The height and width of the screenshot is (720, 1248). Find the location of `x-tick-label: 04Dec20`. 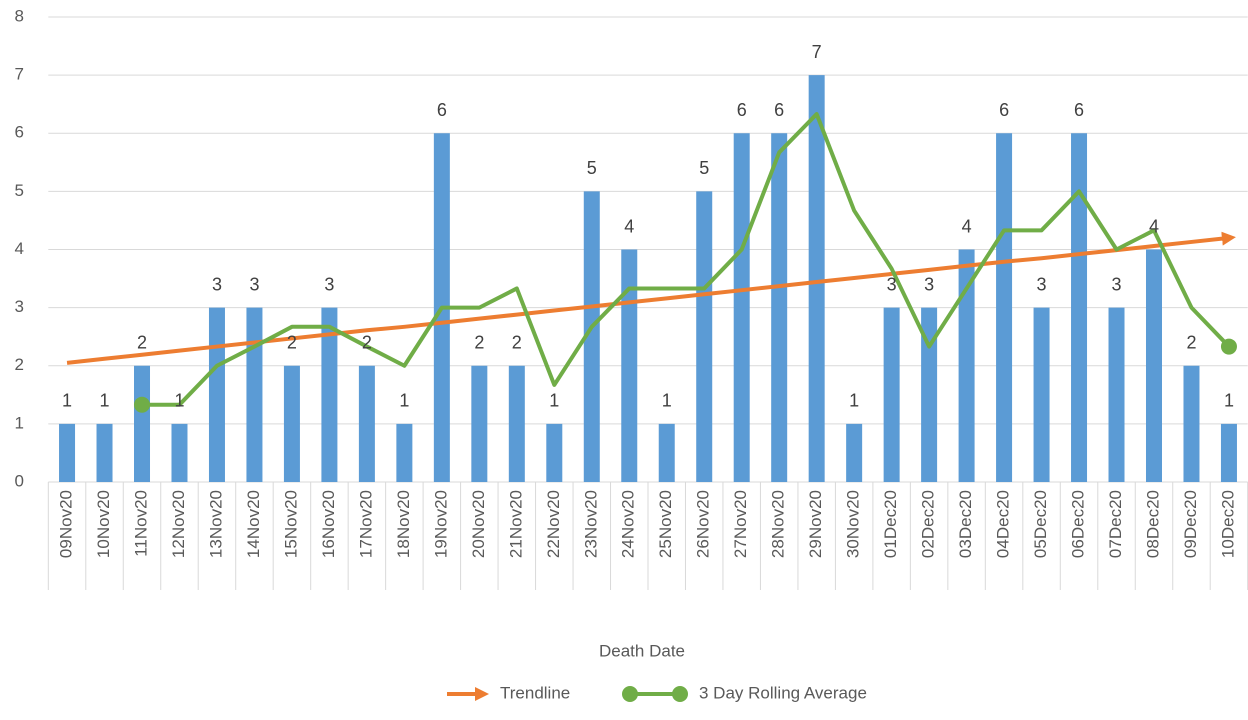

x-tick-label: 04Dec20 is located at coordinates (1003, 524).